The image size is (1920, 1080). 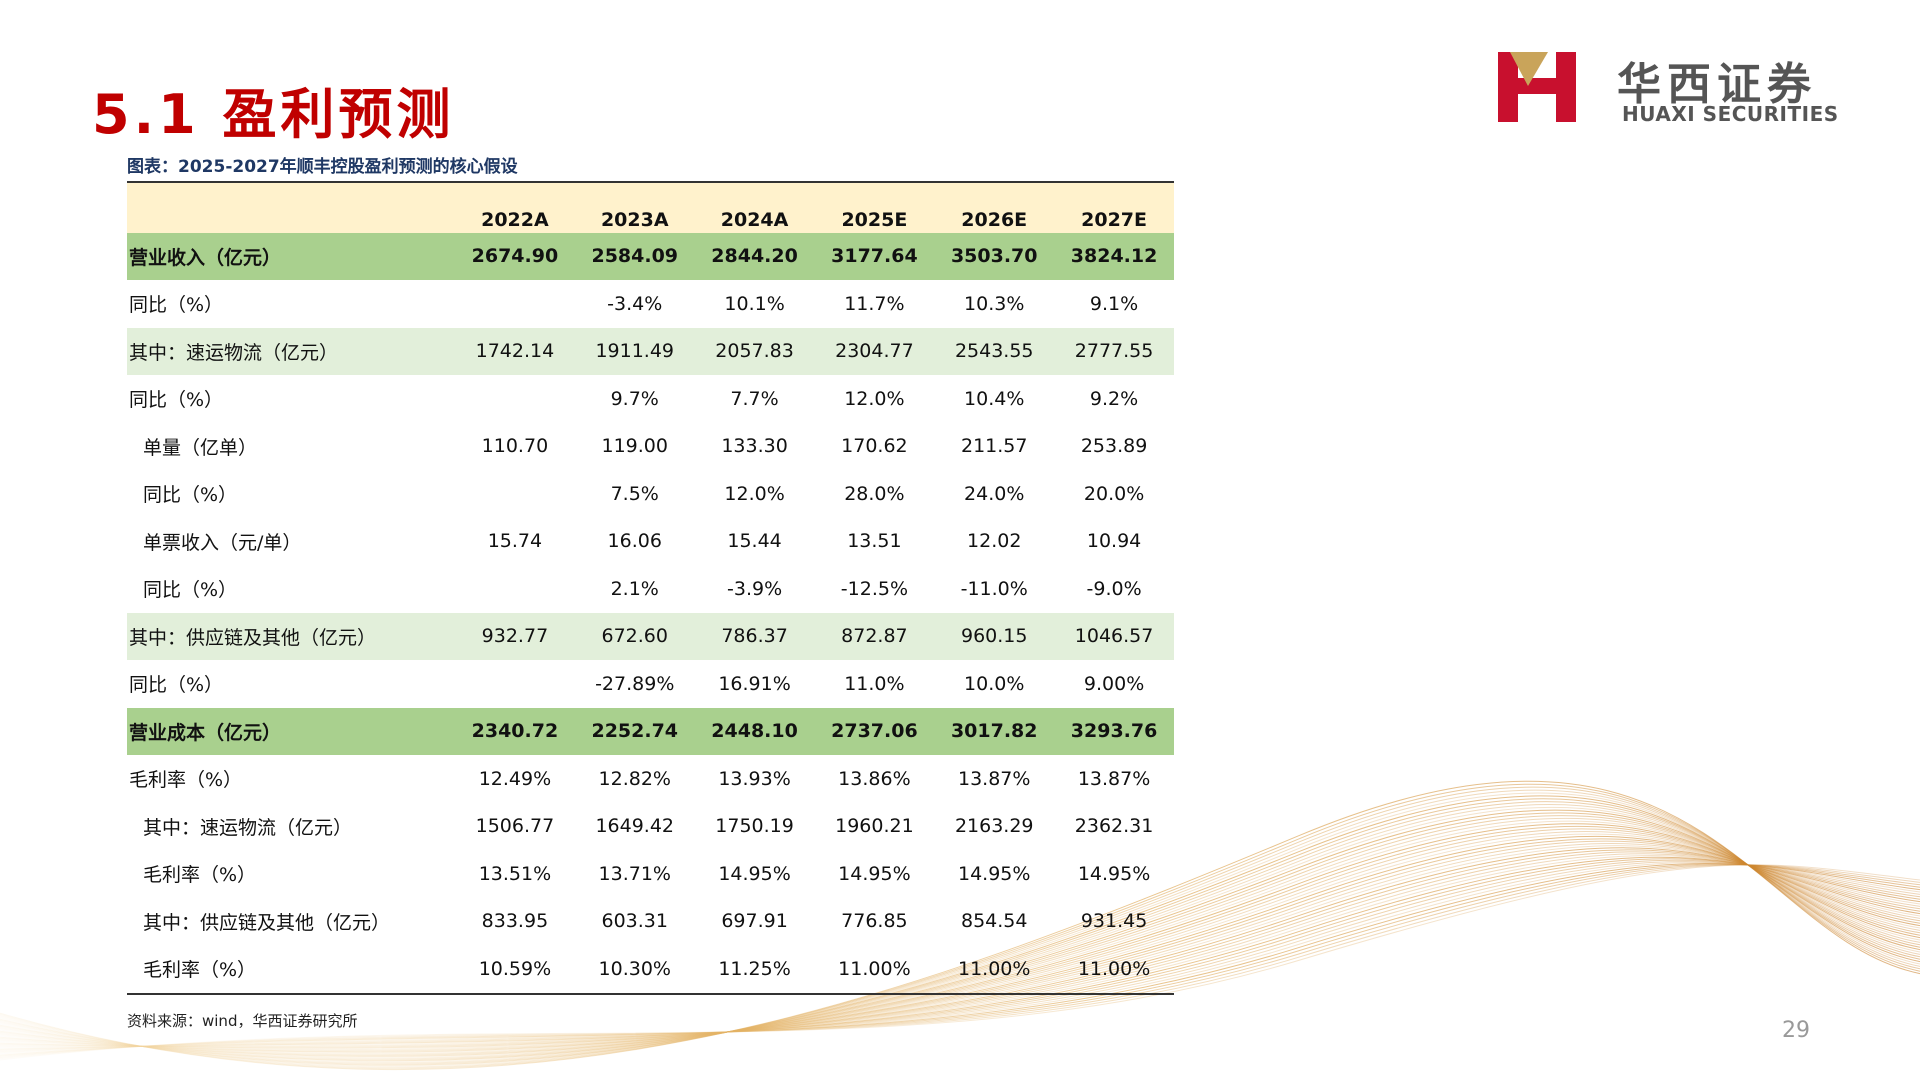 I want to click on table-cell: -12.5%, so click(x=874, y=588).